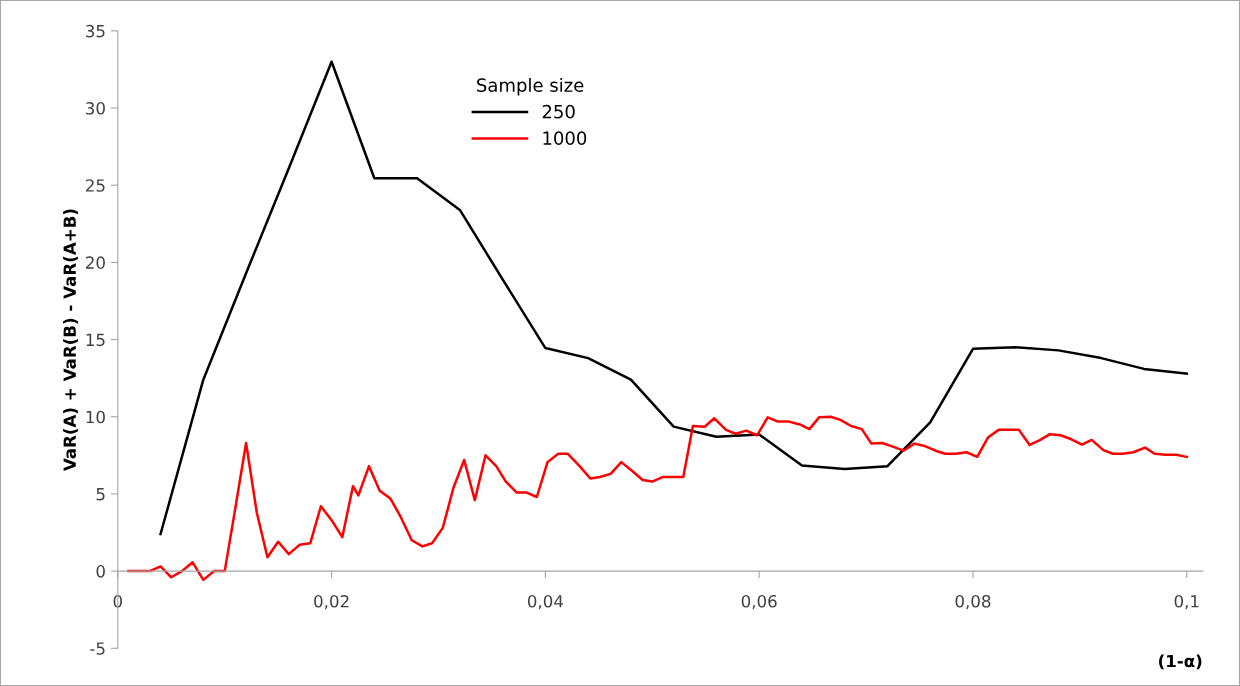  Describe the element at coordinates (331, 602) in the screenshot. I see `x-tick-label: 0,02` at that location.